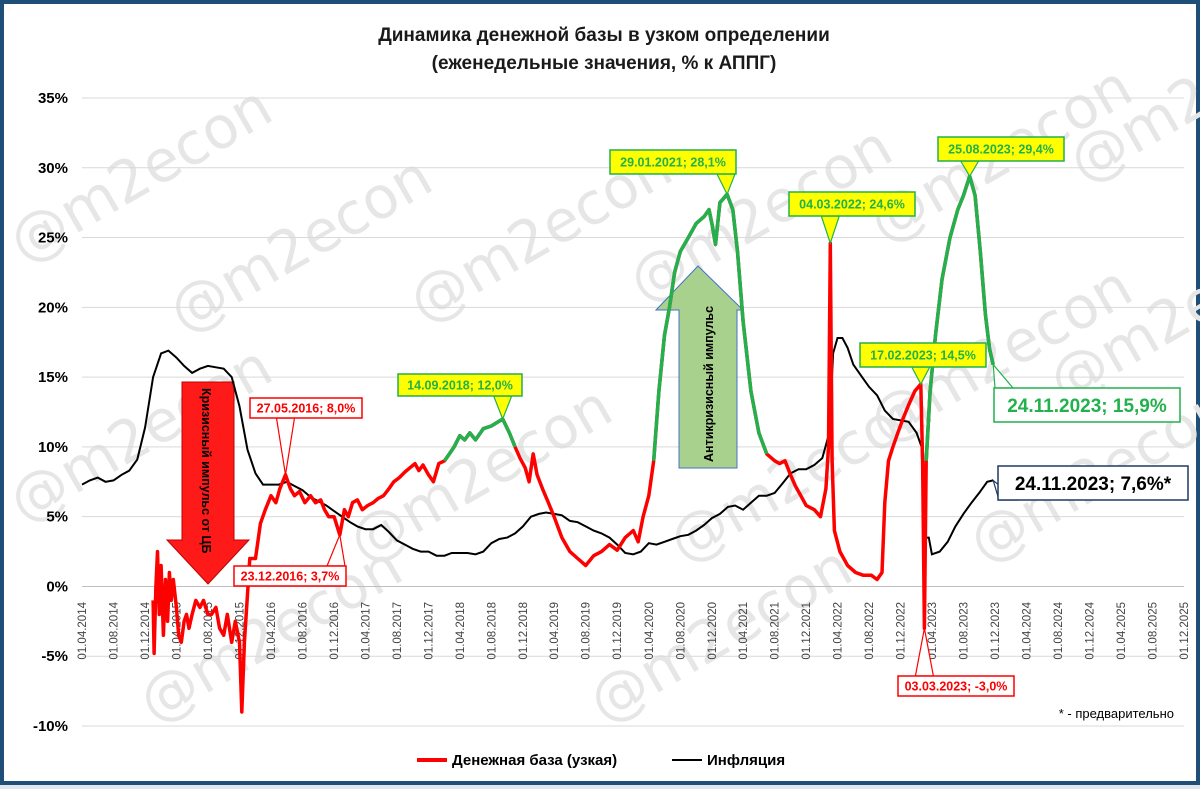 The width and height of the screenshot is (1200, 789). What do you see at coordinates (50, 726) in the screenshot?
I see `y-tick-label: -10%` at bounding box center [50, 726].